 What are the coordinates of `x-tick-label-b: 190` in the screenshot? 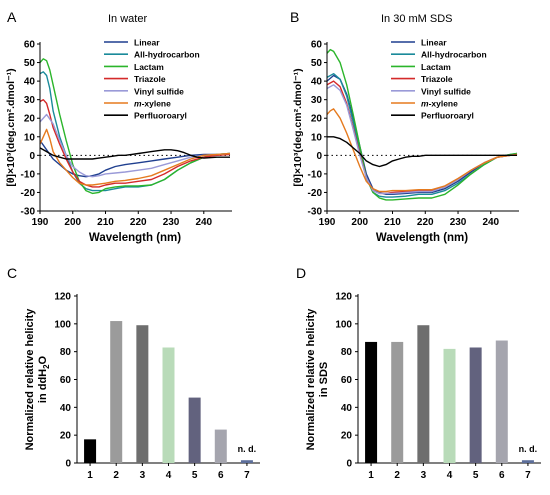 It's located at (327, 222).